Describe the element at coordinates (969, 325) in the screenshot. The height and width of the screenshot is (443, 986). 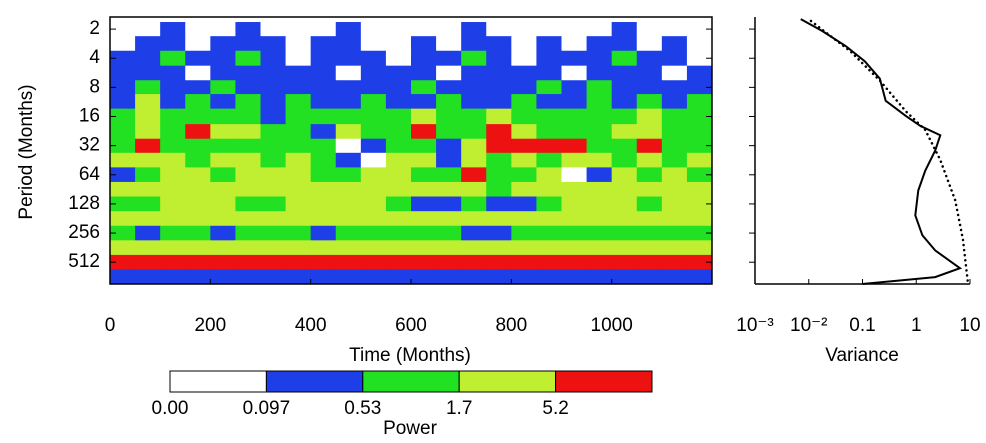
I see `x-tick-label: 10` at that location.